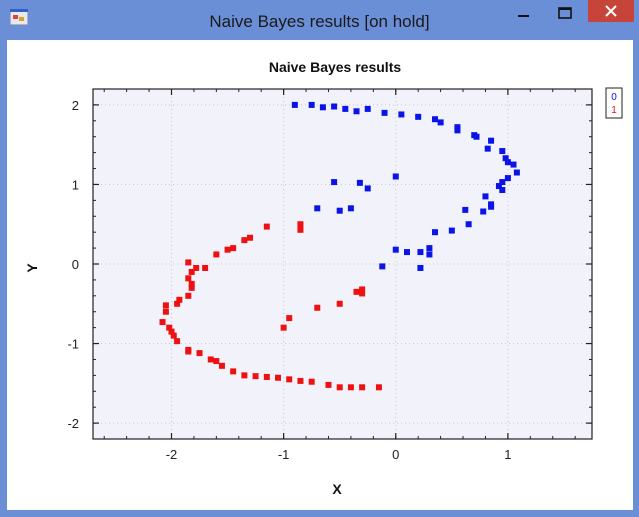  I want to click on app-icon, so click(19, 17).